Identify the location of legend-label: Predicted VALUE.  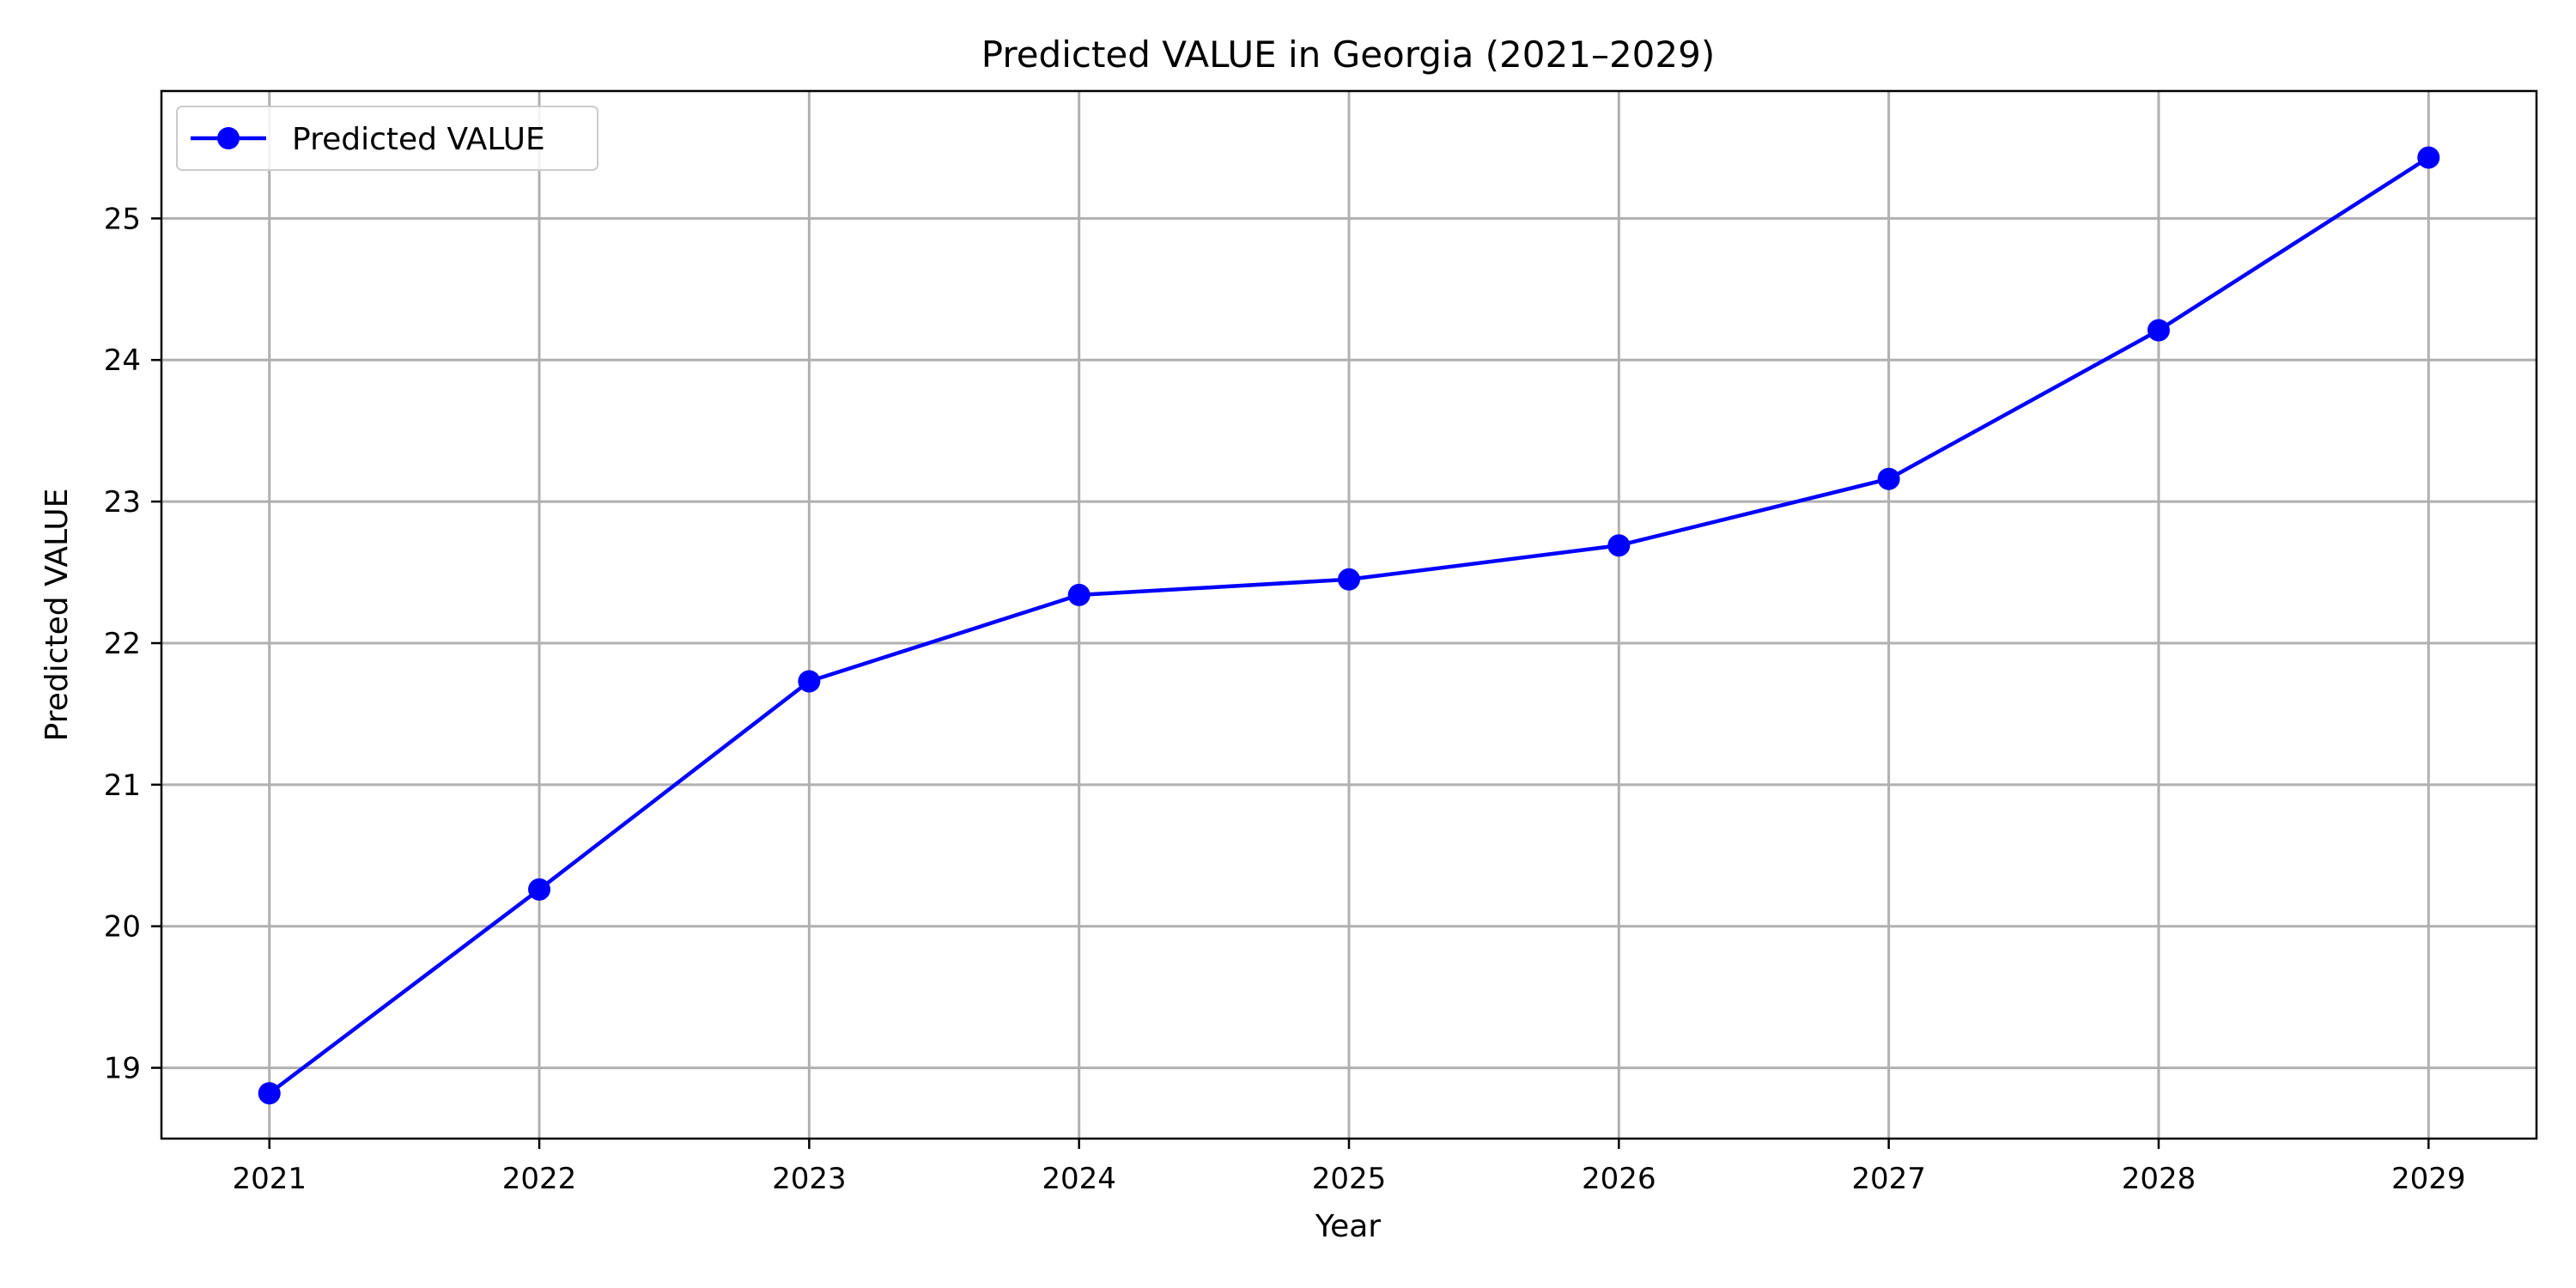
(419, 139).